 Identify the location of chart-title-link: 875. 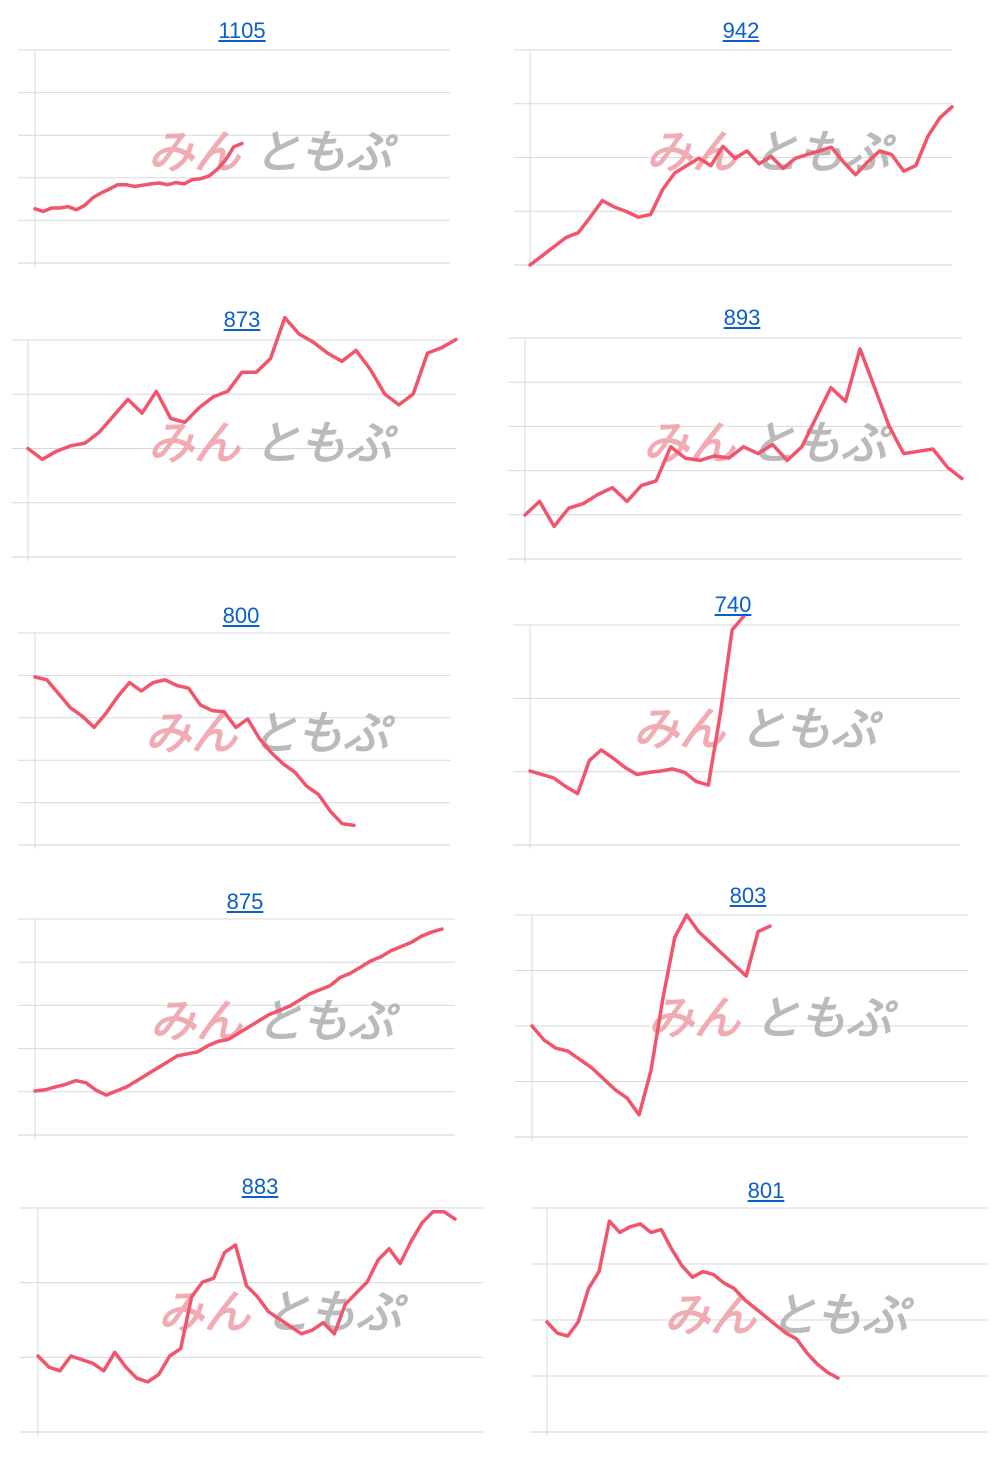
(245, 901).